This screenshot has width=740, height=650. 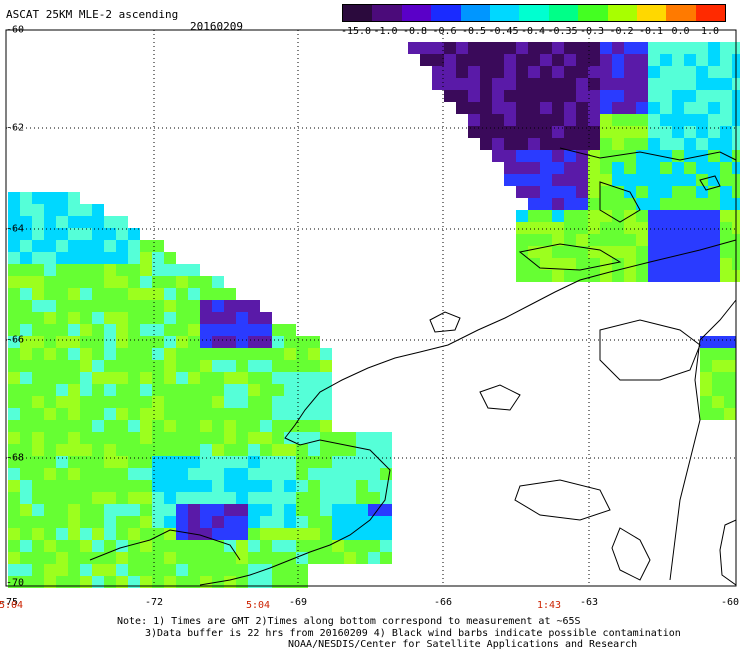 What do you see at coordinates (444, 31) in the screenshot?
I see `colorbar-tick-label: -0.6` at bounding box center [444, 31].